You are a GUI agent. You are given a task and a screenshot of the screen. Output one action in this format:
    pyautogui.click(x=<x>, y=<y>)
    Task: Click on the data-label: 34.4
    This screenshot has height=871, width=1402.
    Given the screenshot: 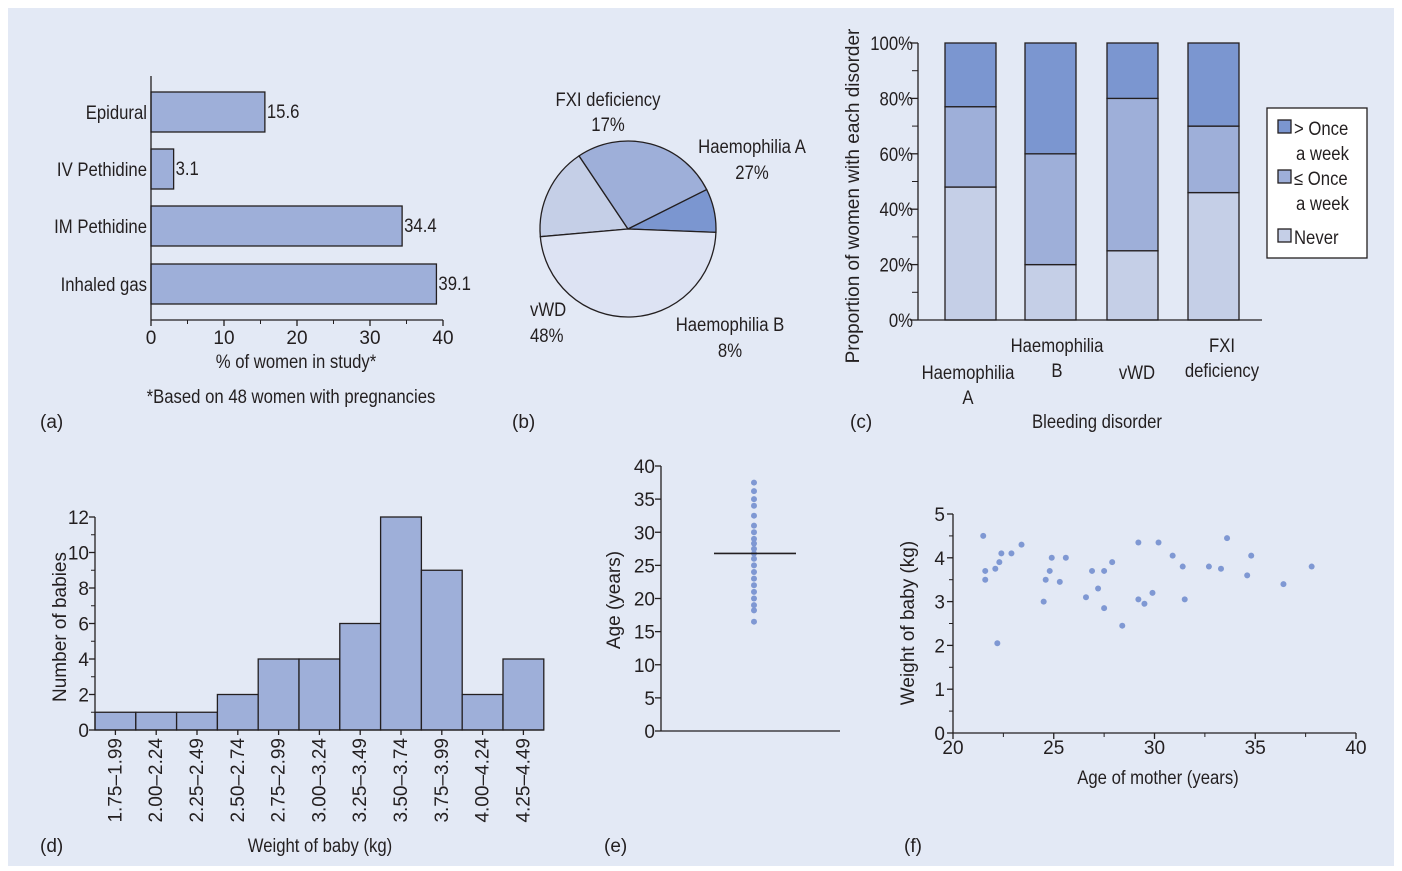 What is the action you would take?
    pyautogui.click(x=420, y=225)
    